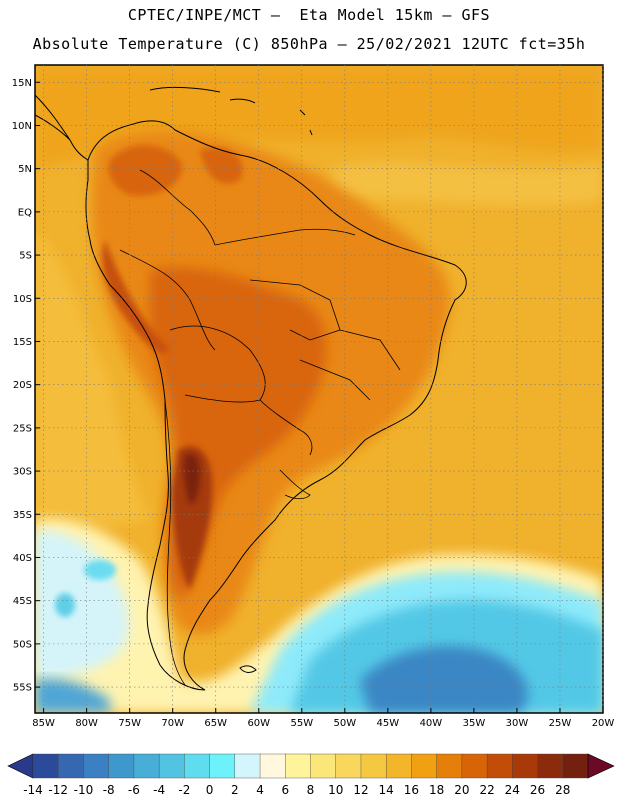 Image resolution: width=618 pixels, height=800 pixels. What do you see at coordinates (210, 790) in the screenshot?
I see `colorbar-tick-label: 0` at bounding box center [210, 790].